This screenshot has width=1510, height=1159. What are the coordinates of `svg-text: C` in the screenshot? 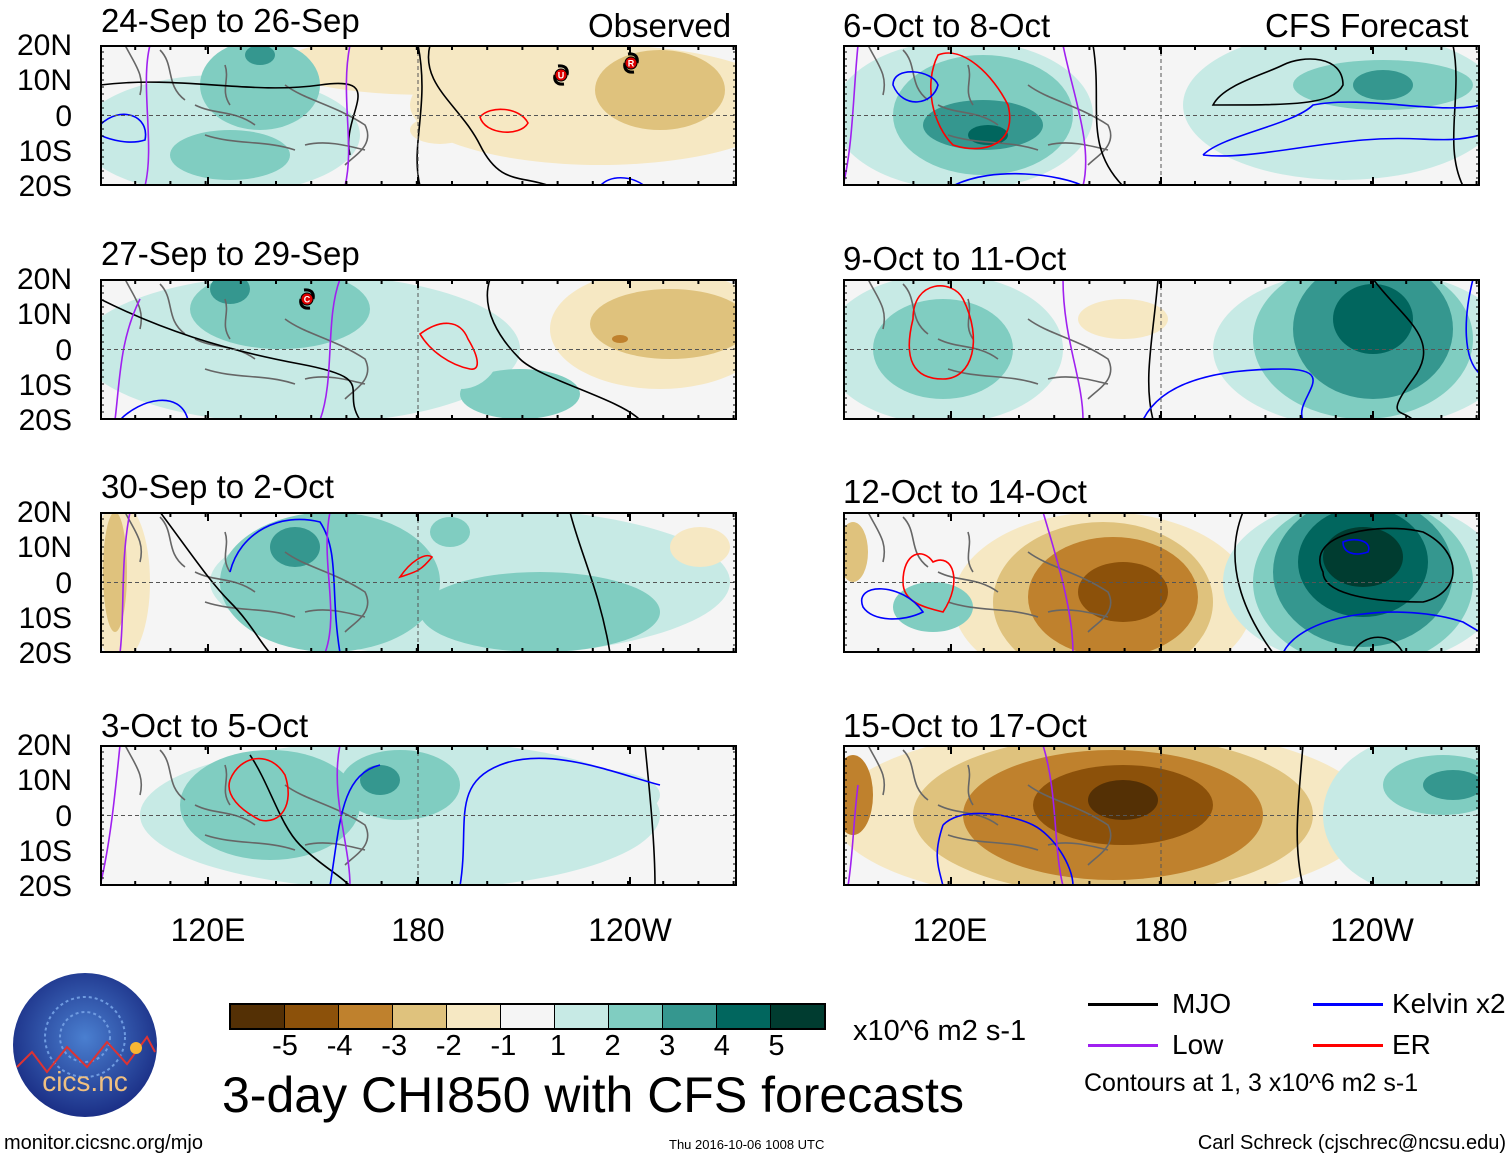 It's located at (307, 300).